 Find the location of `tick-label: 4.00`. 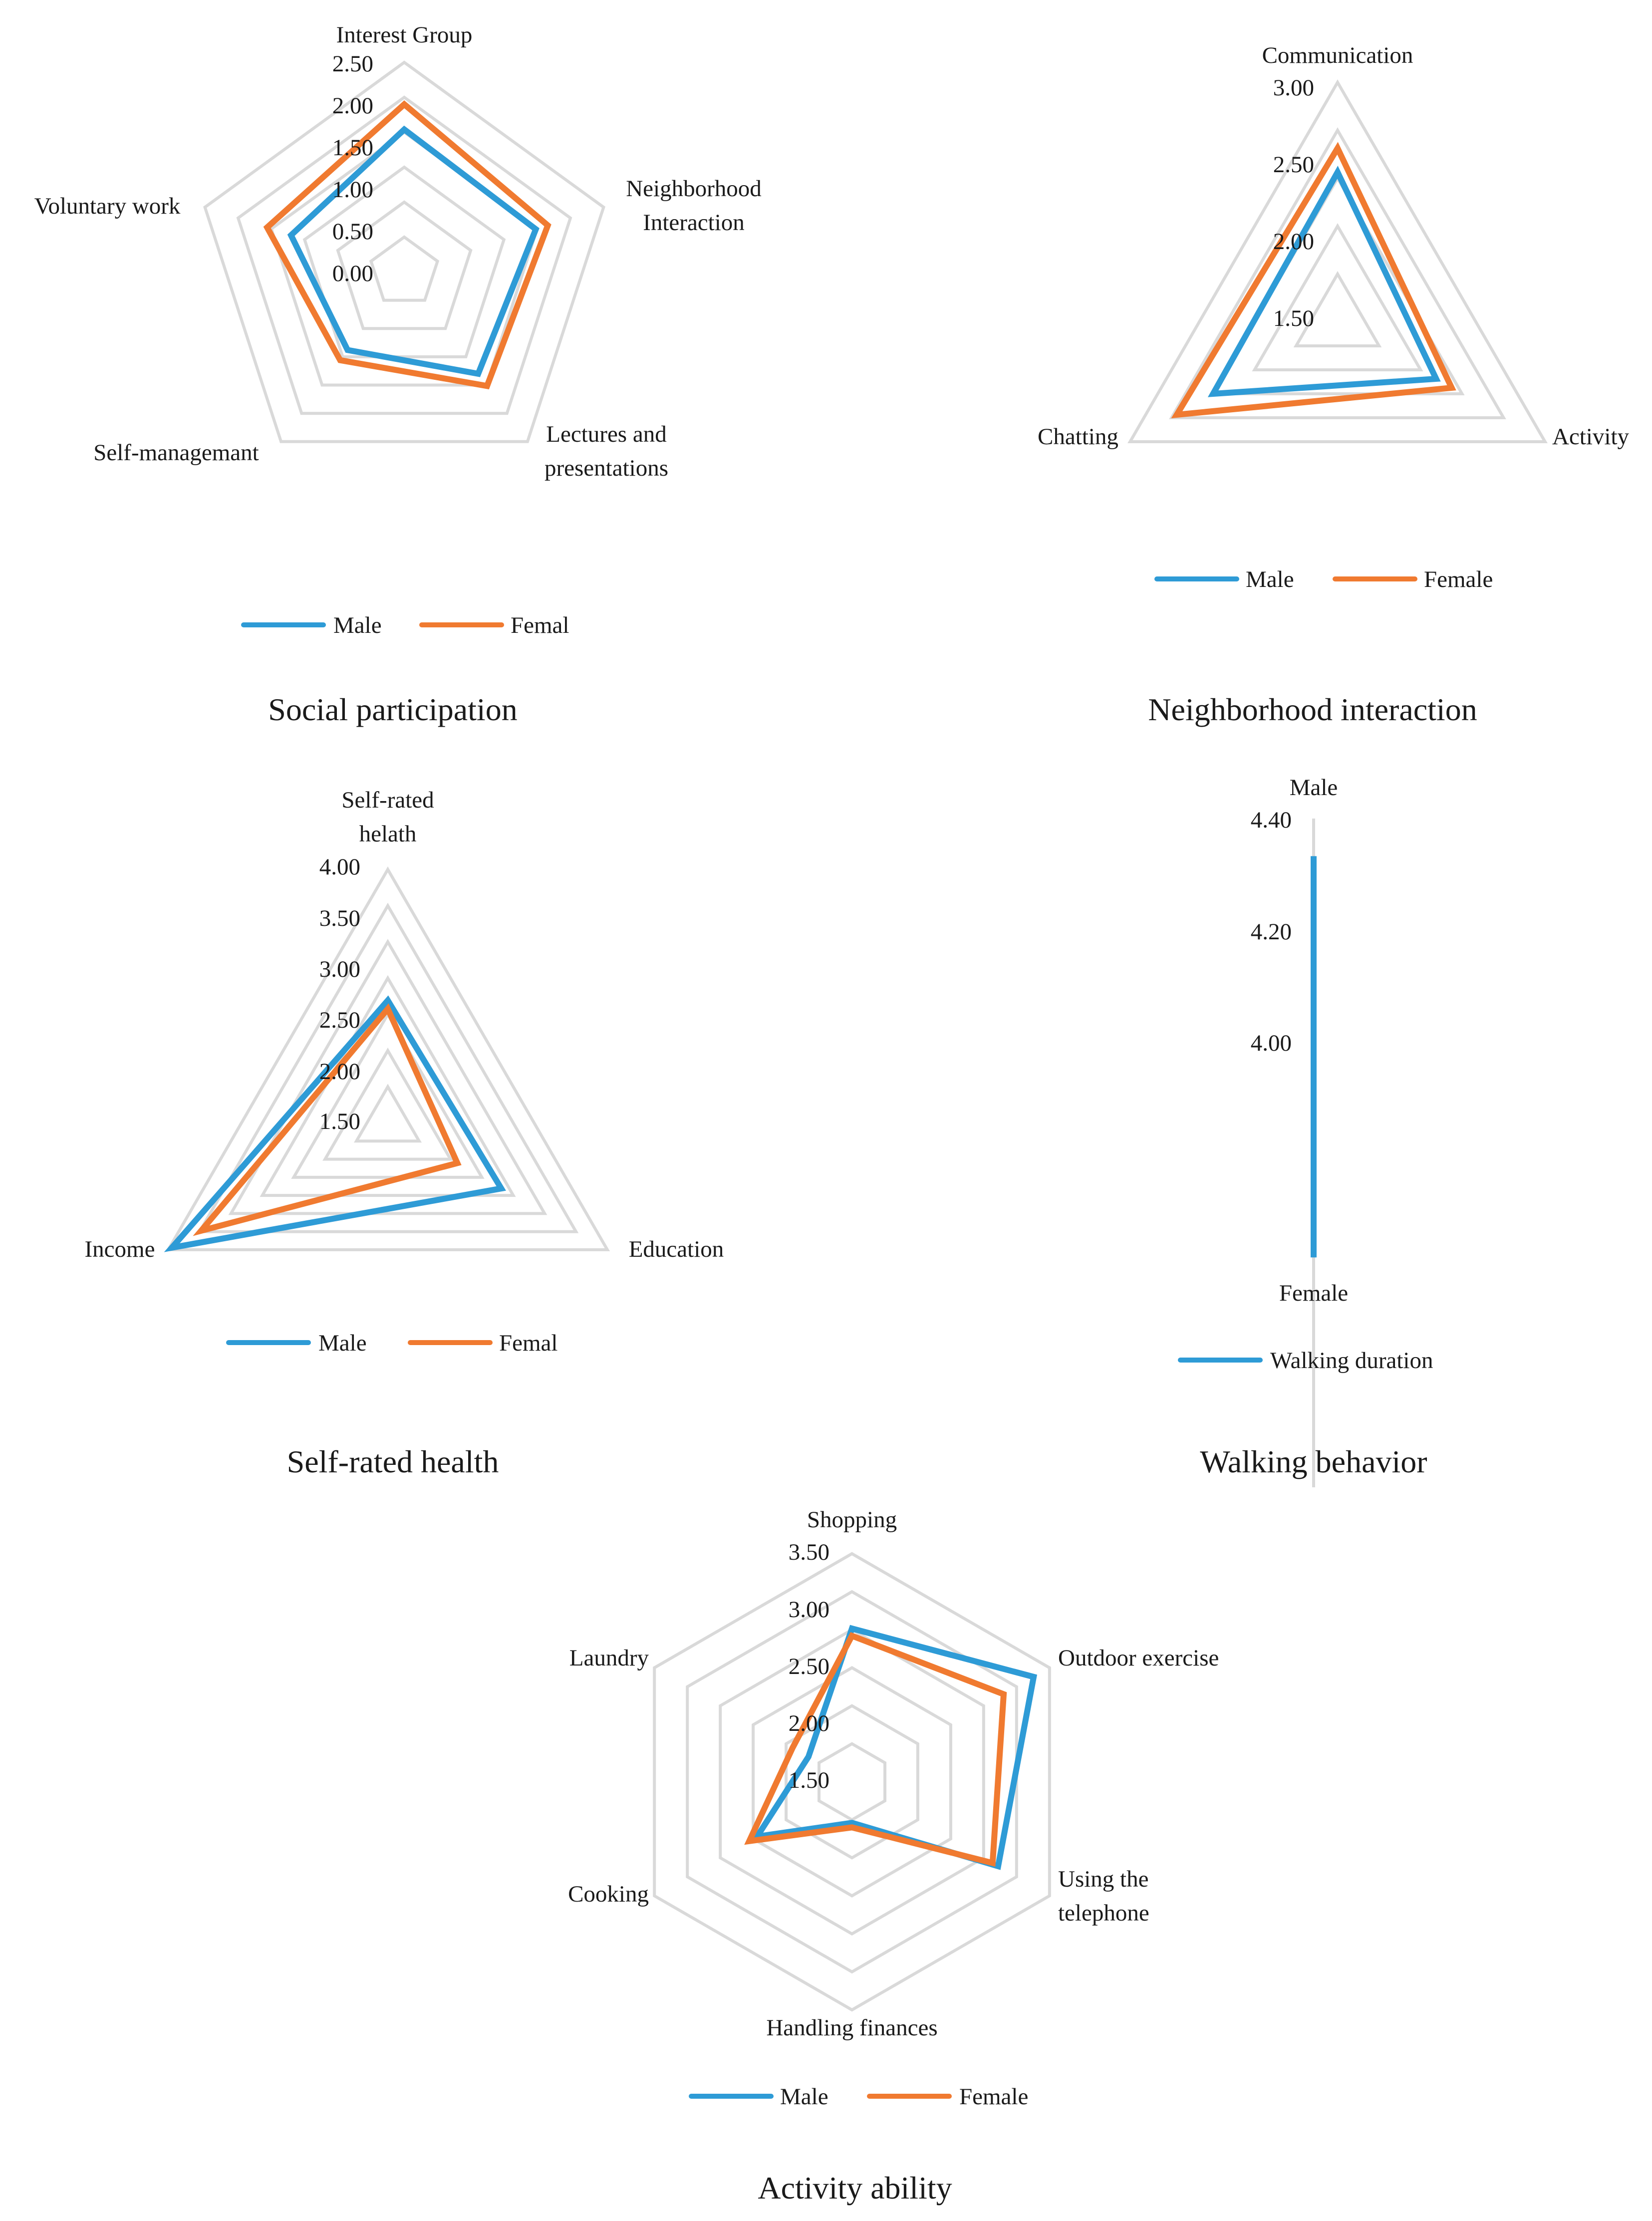

tick-label: 4.00 is located at coordinates (339, 867).